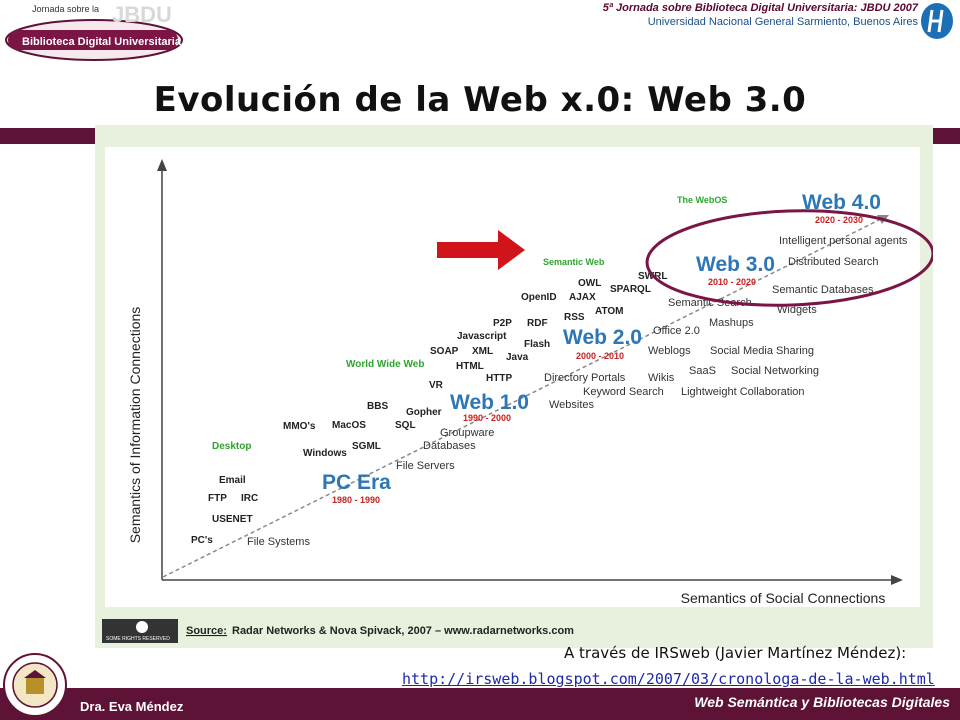  What do you see at coordinates (602, 337) in the screenshot?
I see `era-web2: Web 2.0` at bounding box center [602, 337].